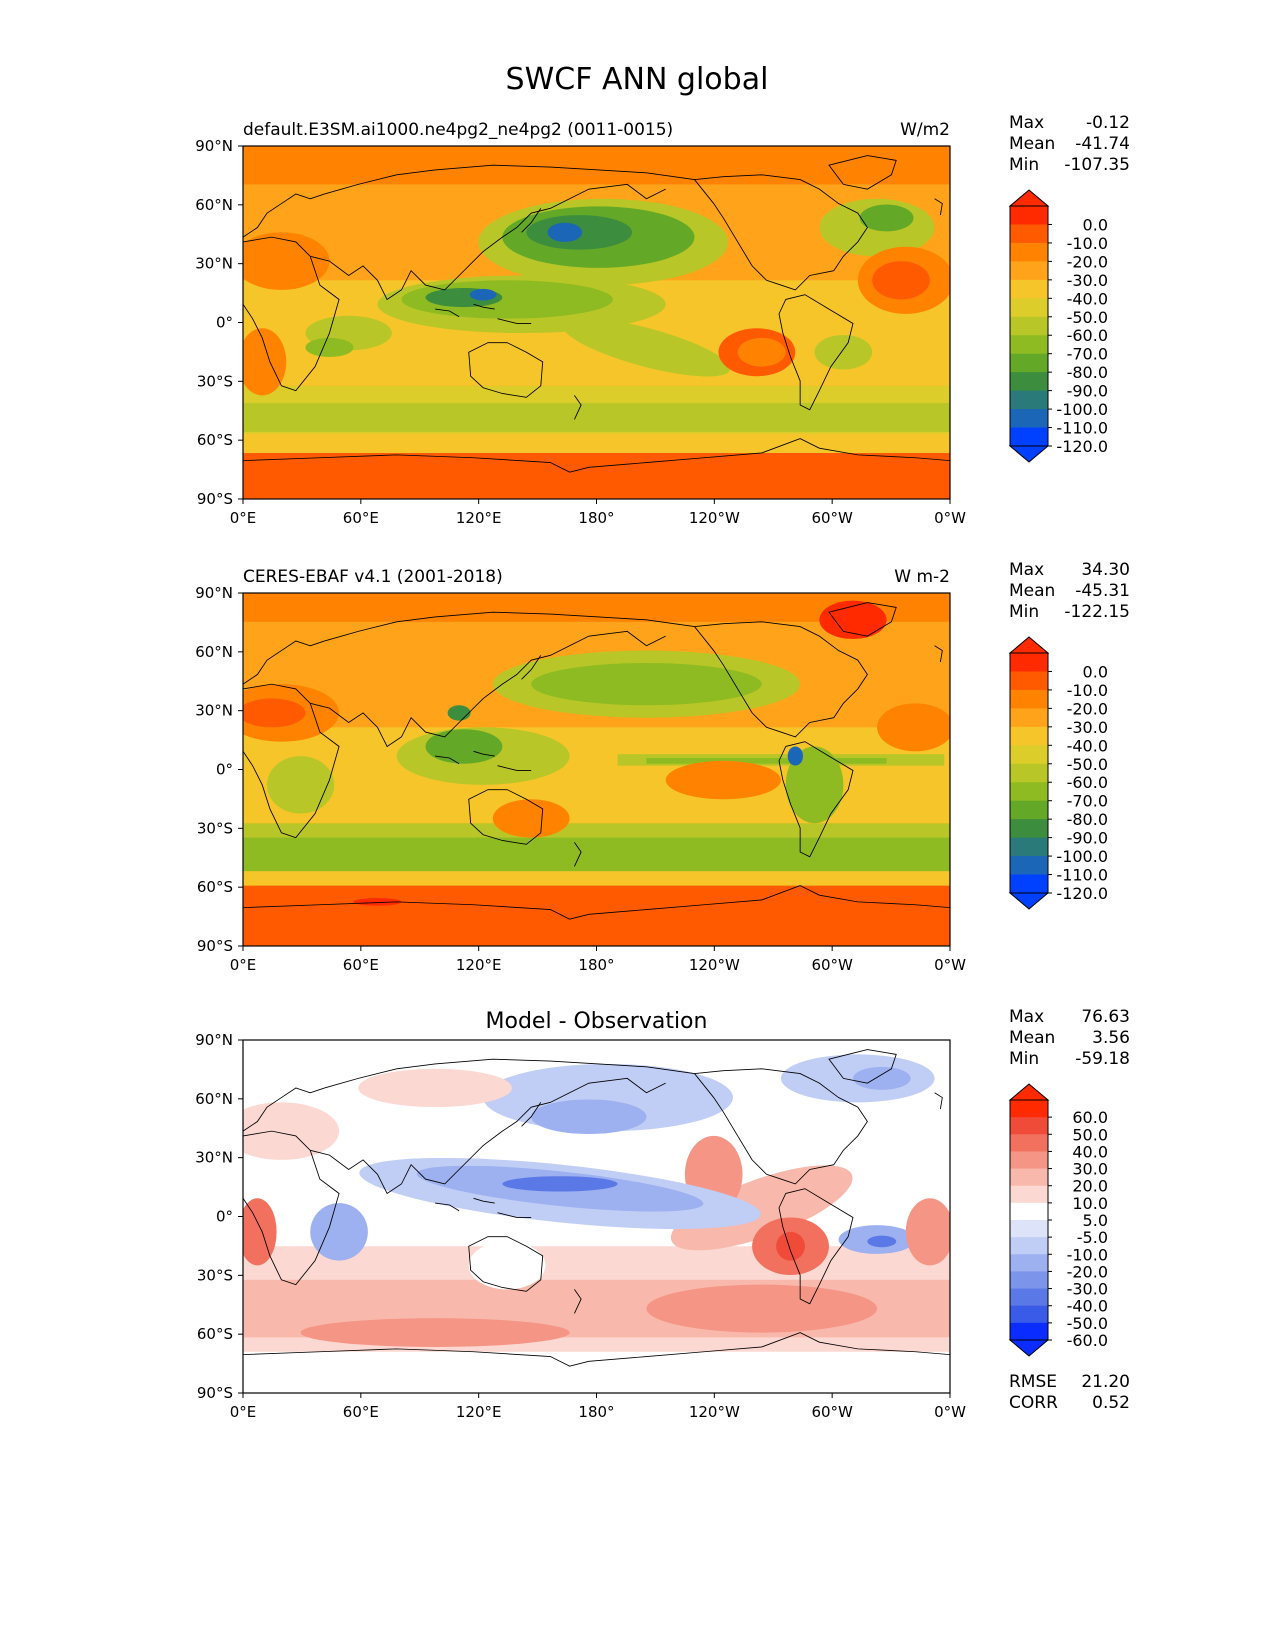 This screenshot has height=1650, width=1275. Describe the element at coordinates (1033, 1403) in the screenshot. I see `stat-label: CORR` at that location.